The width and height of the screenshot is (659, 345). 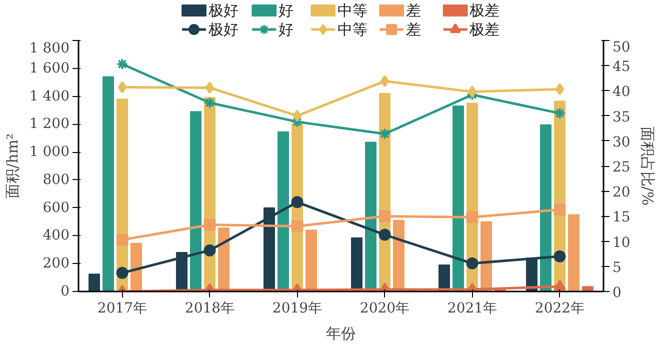 I want to click on y2-tick-label: 25, so click(x=621, y=168).